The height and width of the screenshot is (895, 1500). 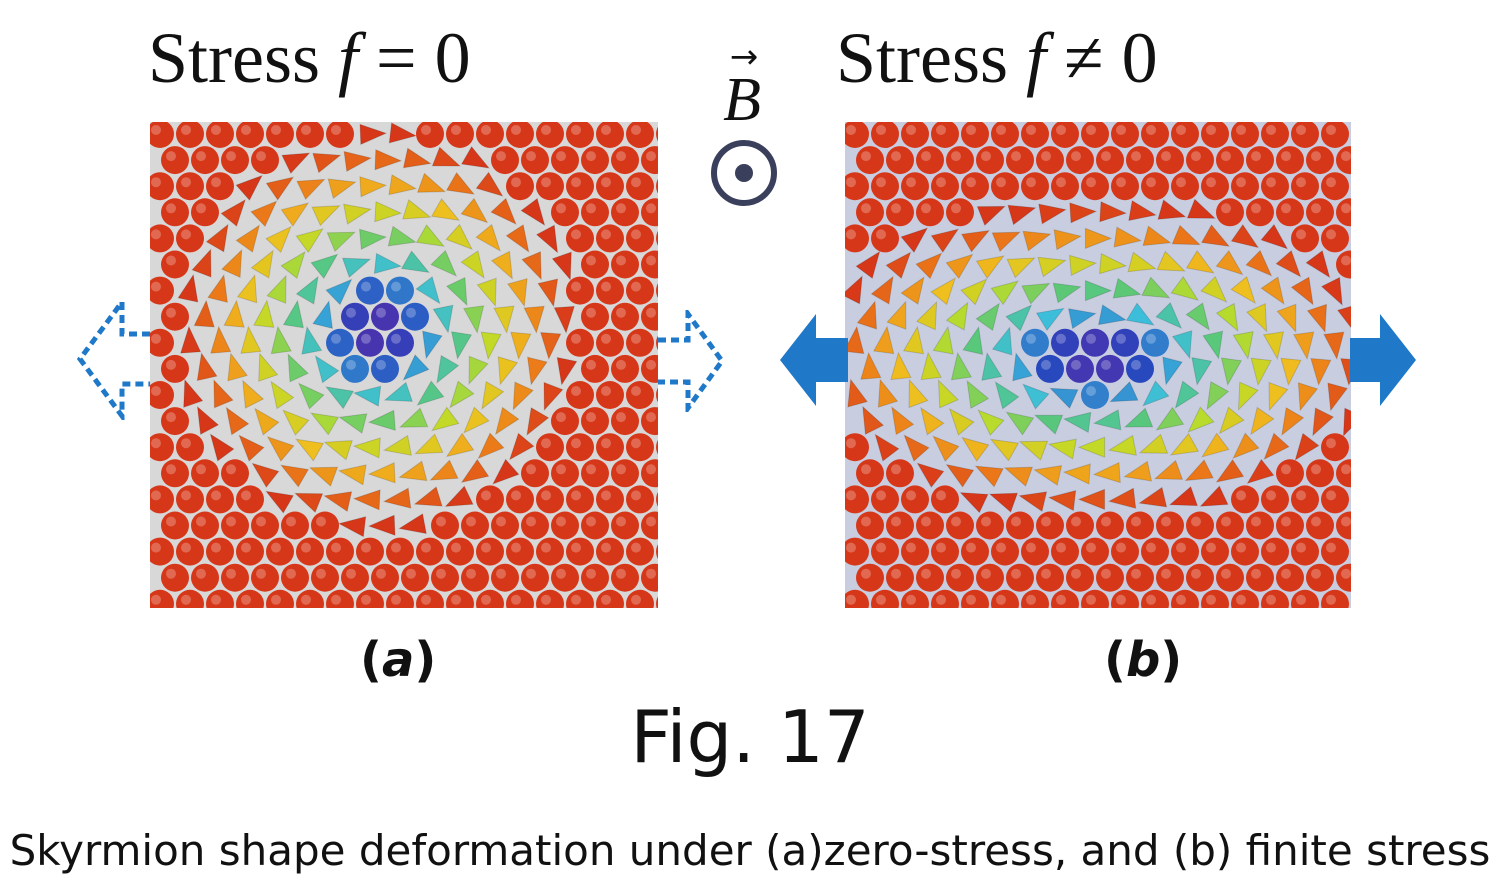 What do you see at coordinates (414, 58) in the screenshot?
I see `title-a-relation: = 0` at bounding box center [414, 58].